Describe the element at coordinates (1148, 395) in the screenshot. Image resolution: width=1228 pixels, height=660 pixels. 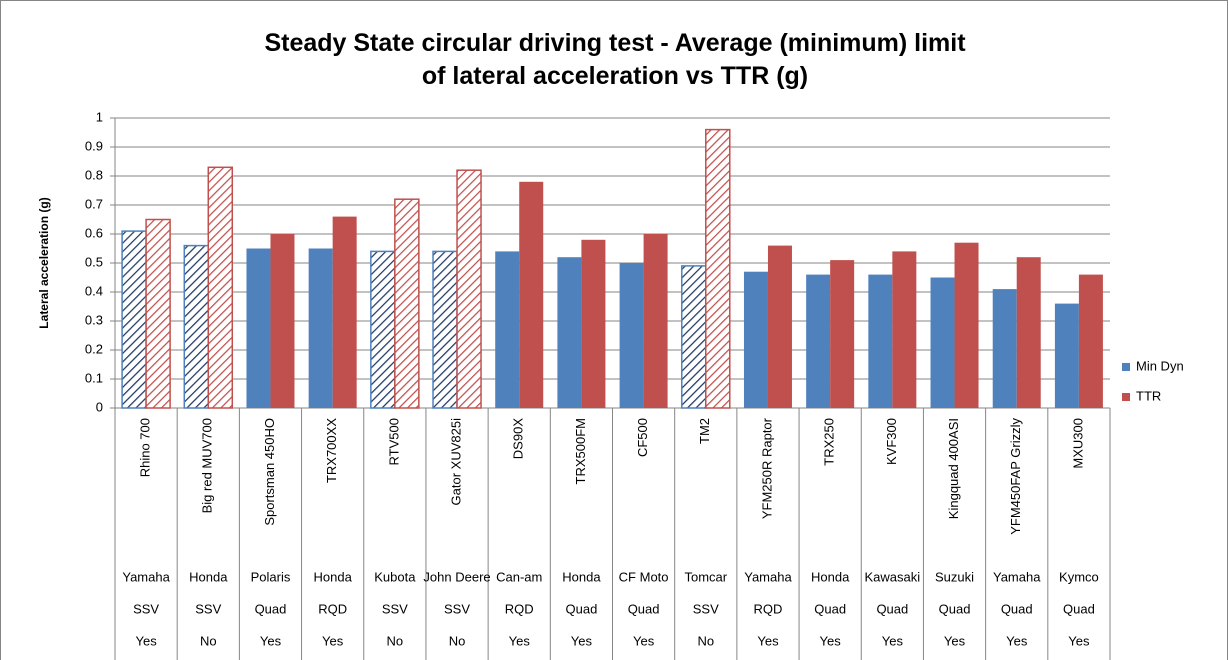
I see `legend-label: TTR` at that location.